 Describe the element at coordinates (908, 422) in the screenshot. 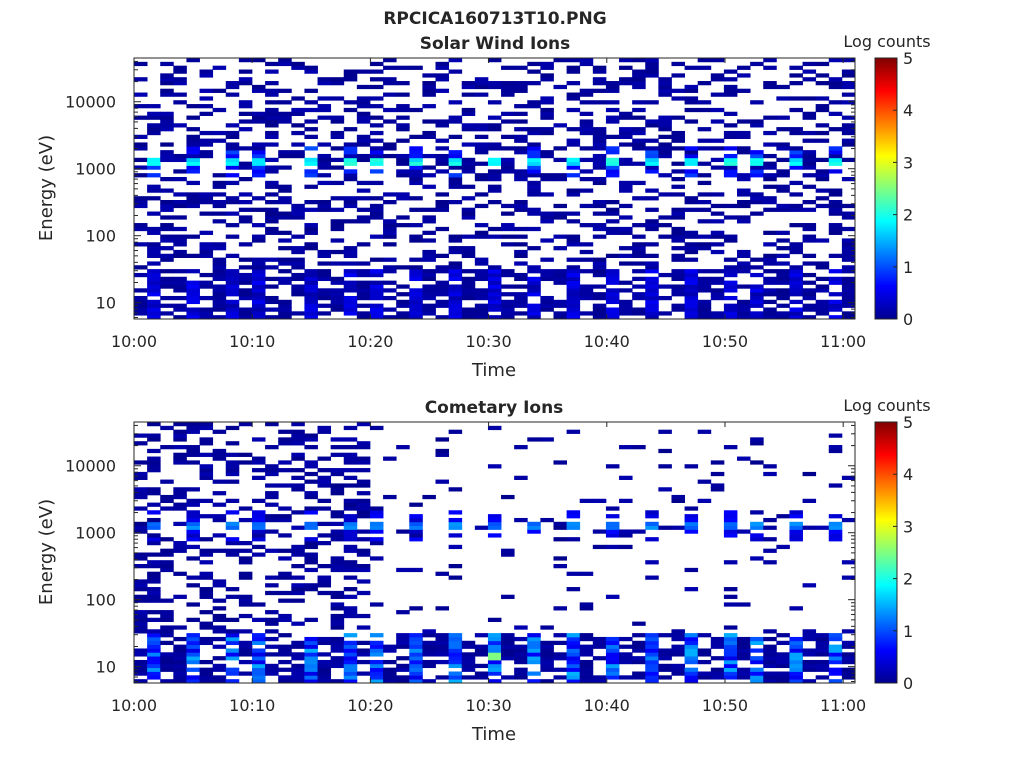

I see `colorbar-tick-label: 5` at that location.